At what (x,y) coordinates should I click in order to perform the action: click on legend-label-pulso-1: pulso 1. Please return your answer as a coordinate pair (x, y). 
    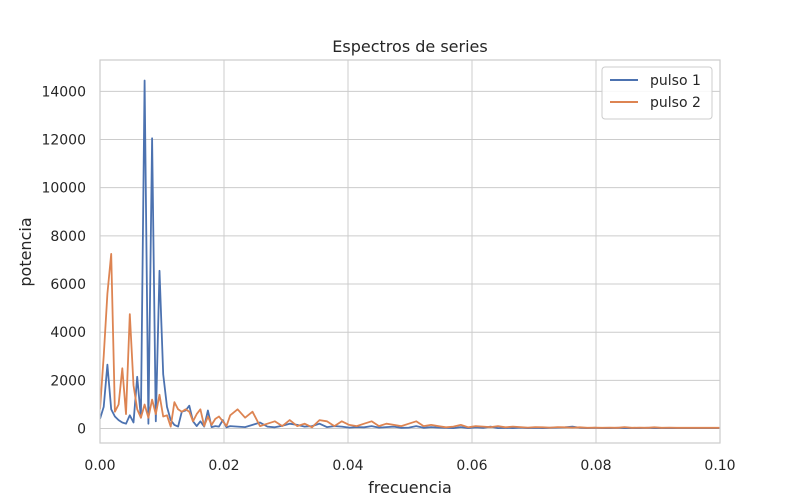
    Looking at the image, I should click on (675, 81).